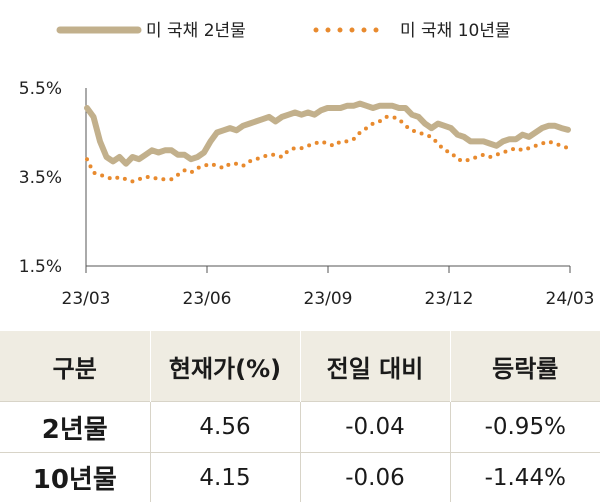 This screenshot has width=600, height=504. What do you see at coordinates (449, 299) in the screenshot?
I see `x-tick-label: 23/12` at bounding box center [449, 299].